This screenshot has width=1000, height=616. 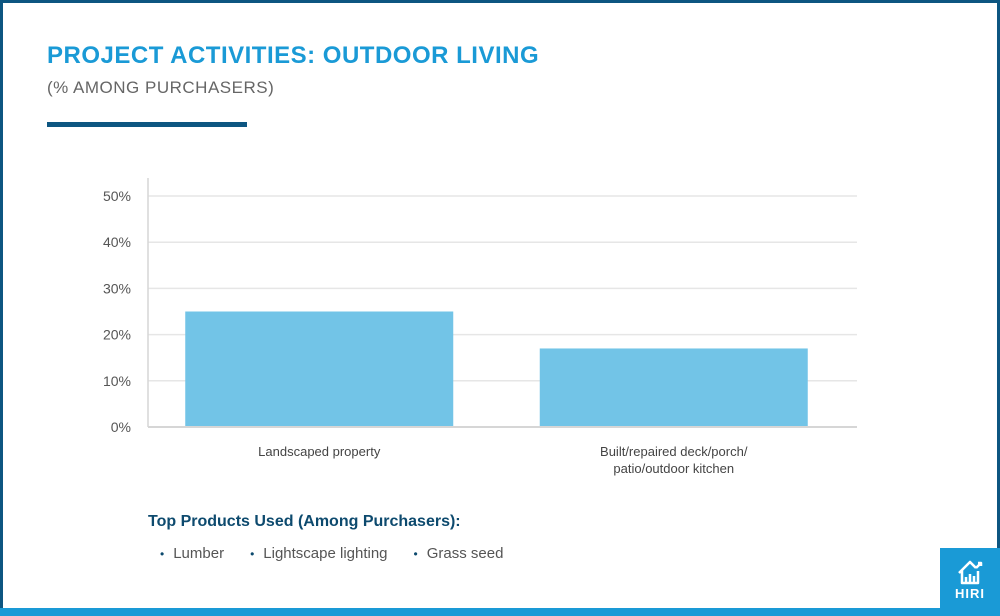 I want to click on product-item: Lightscape lighting, so click(x=318, y=553).